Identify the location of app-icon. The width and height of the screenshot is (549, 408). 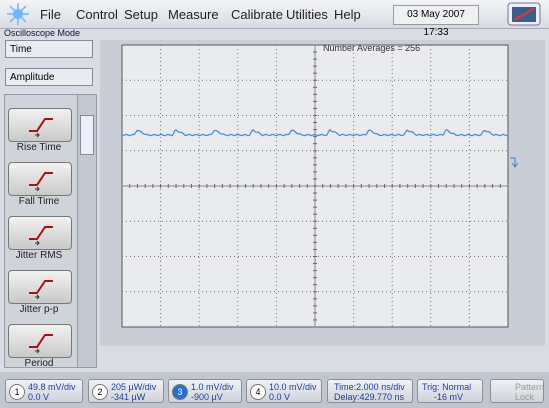
(18, 14).